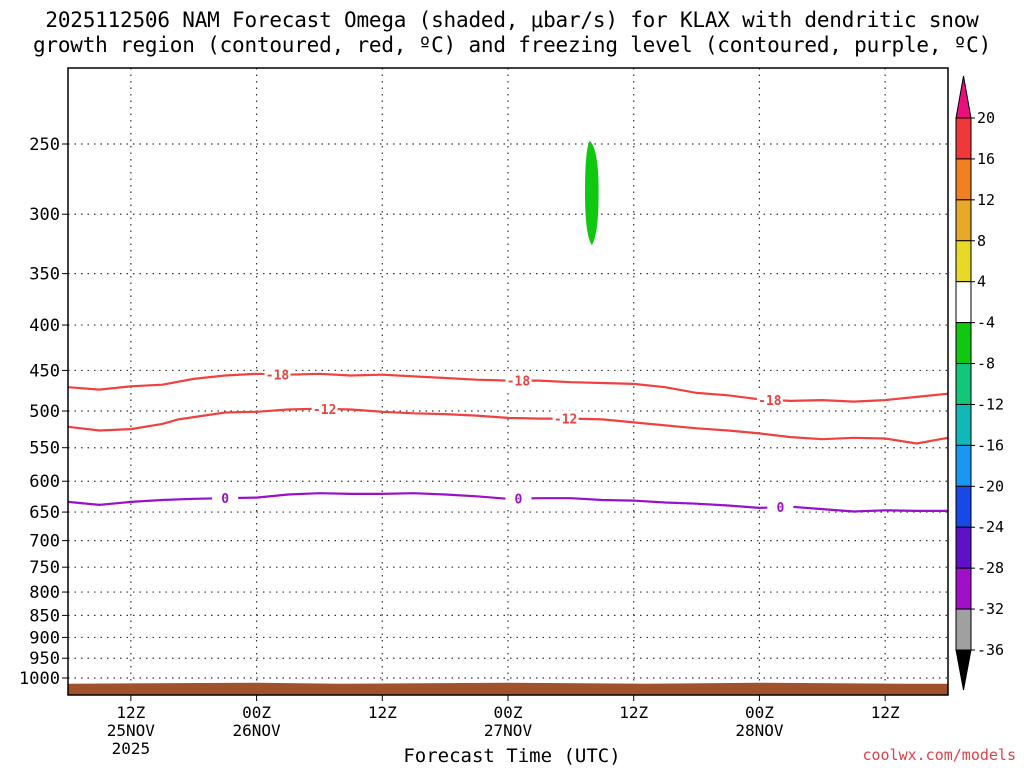 This screenshot has width=1024, height=768. Describe the element at coordinates (986, 364) in the screenshot. I see `colorbar-label: -8` at that location.